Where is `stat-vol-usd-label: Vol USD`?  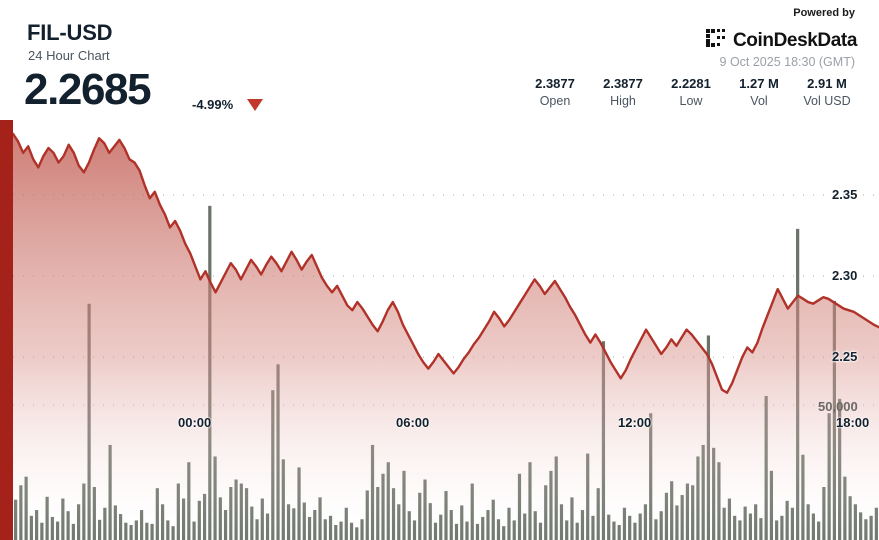 stat-vol-usd-label: Vol USD is located at coordinates (827, 101).